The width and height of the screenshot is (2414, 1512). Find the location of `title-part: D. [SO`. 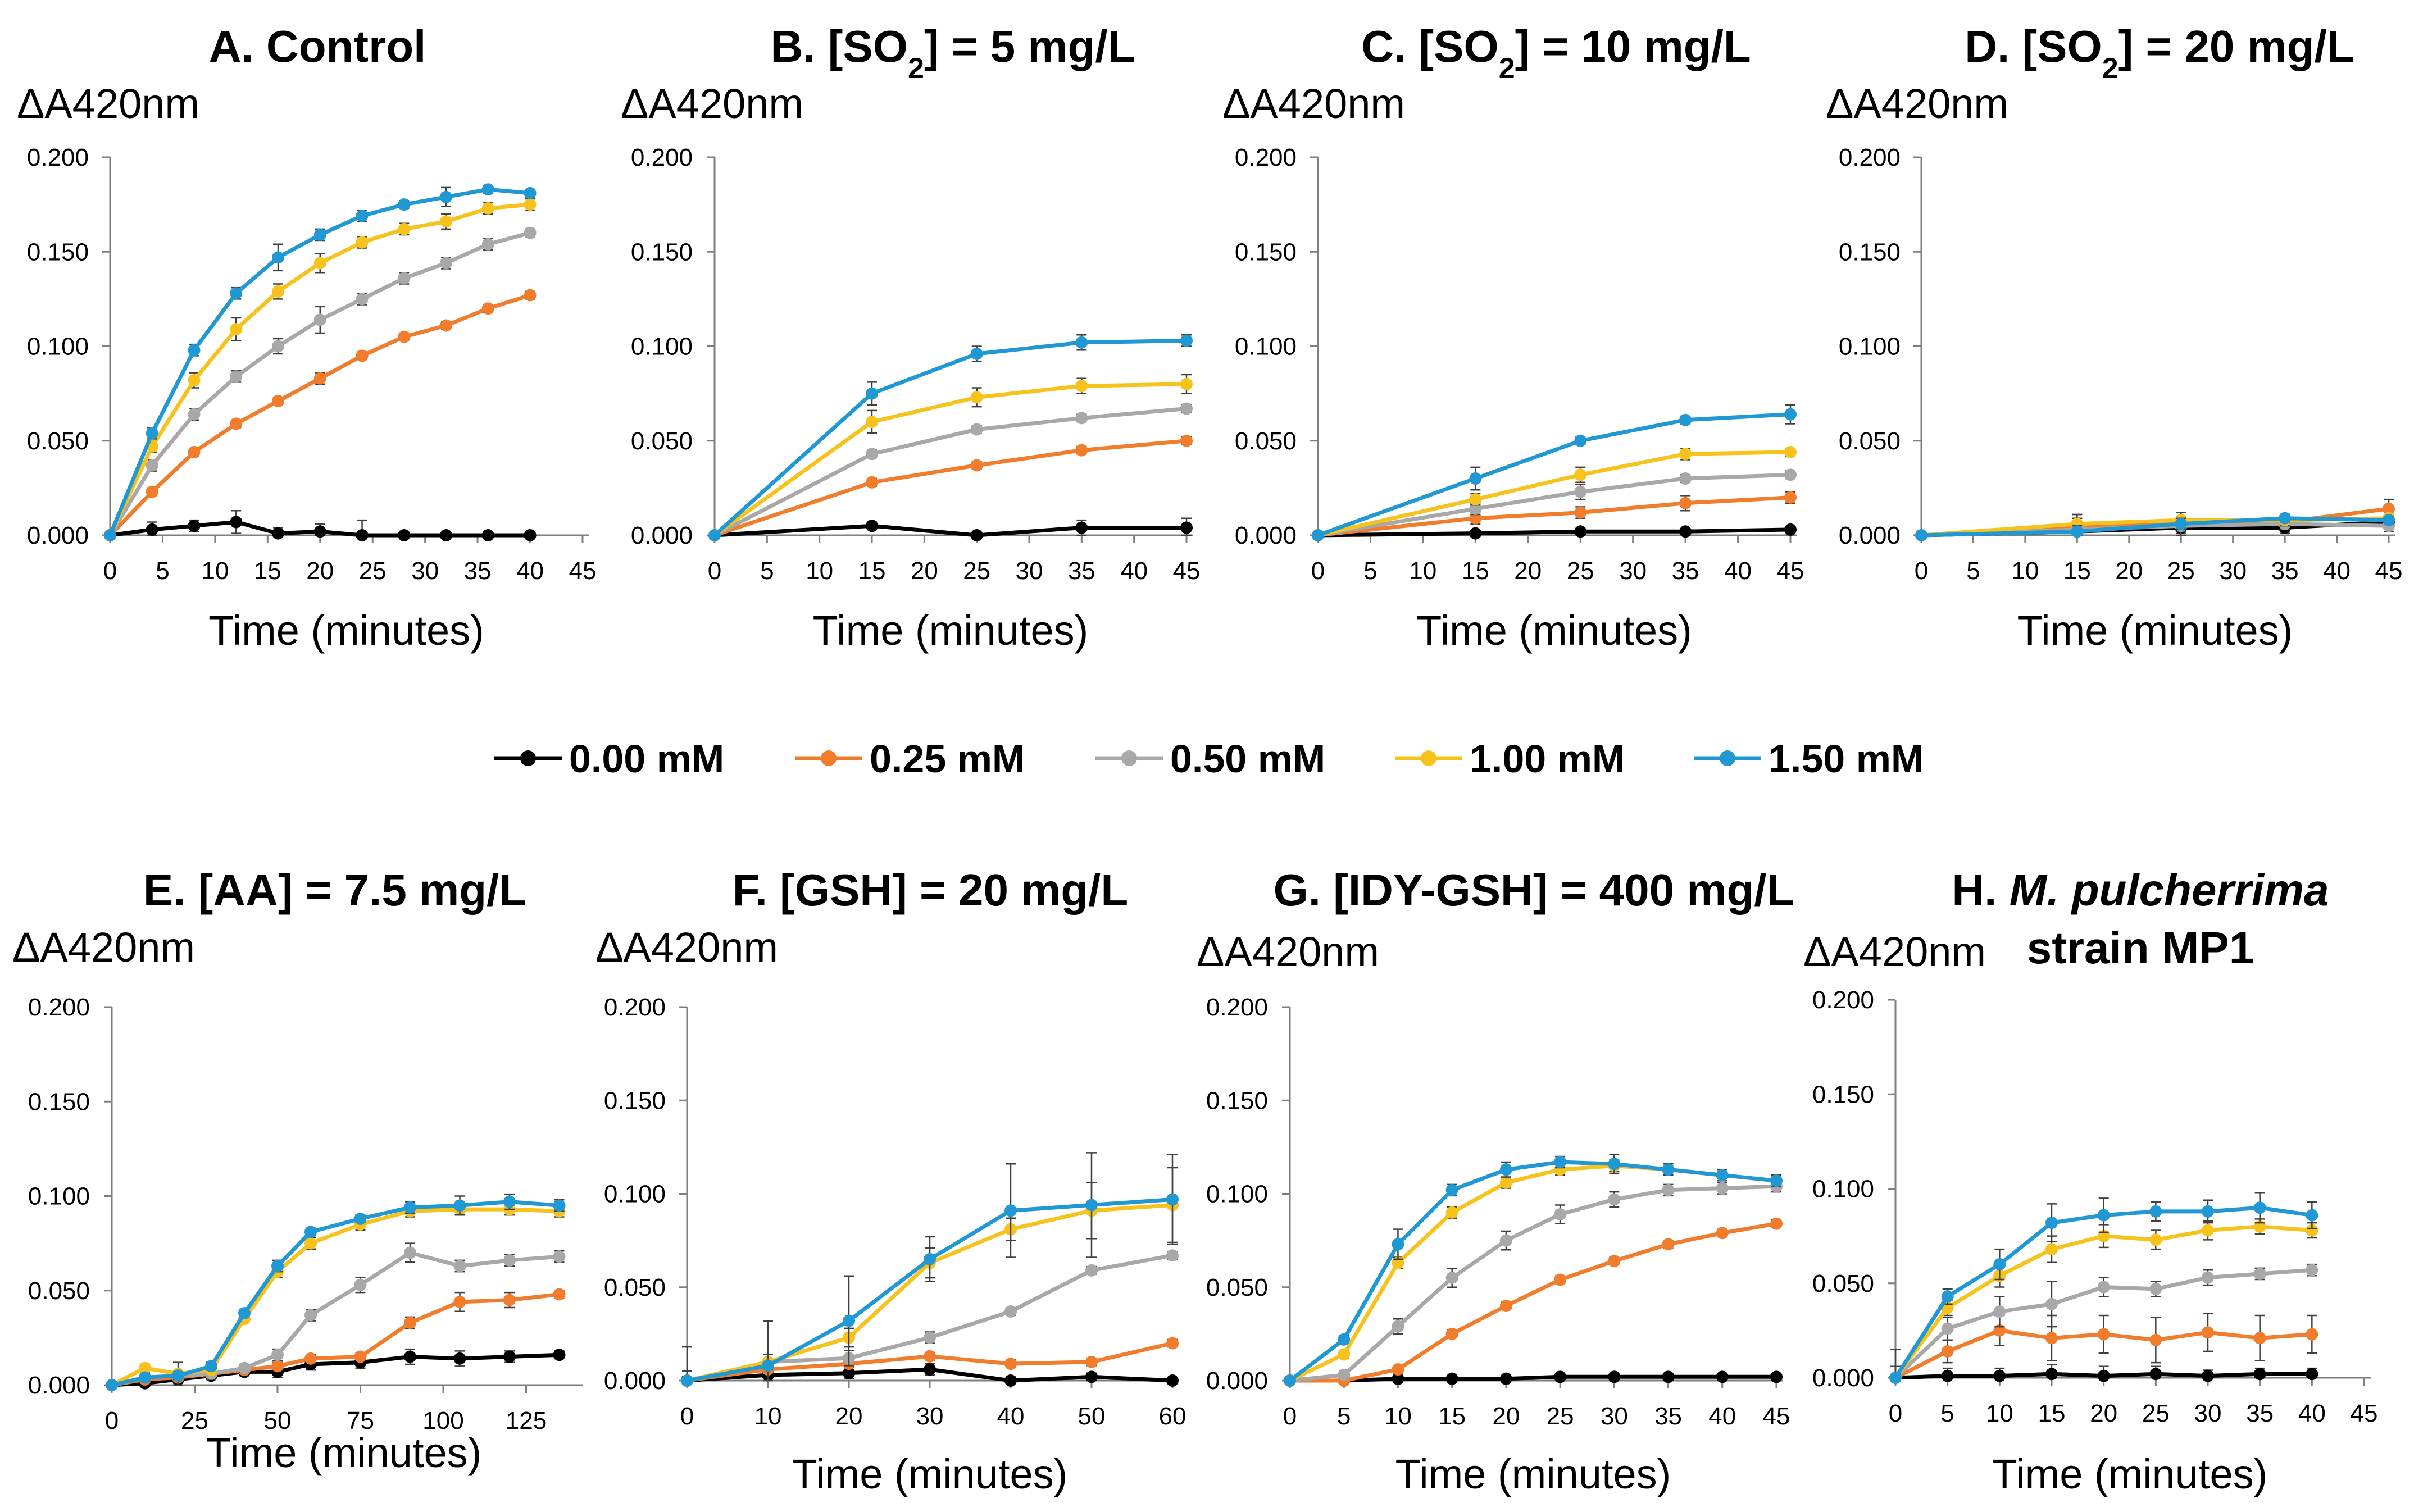

title-part: D. [SO is located at coordinates (2034, 46).